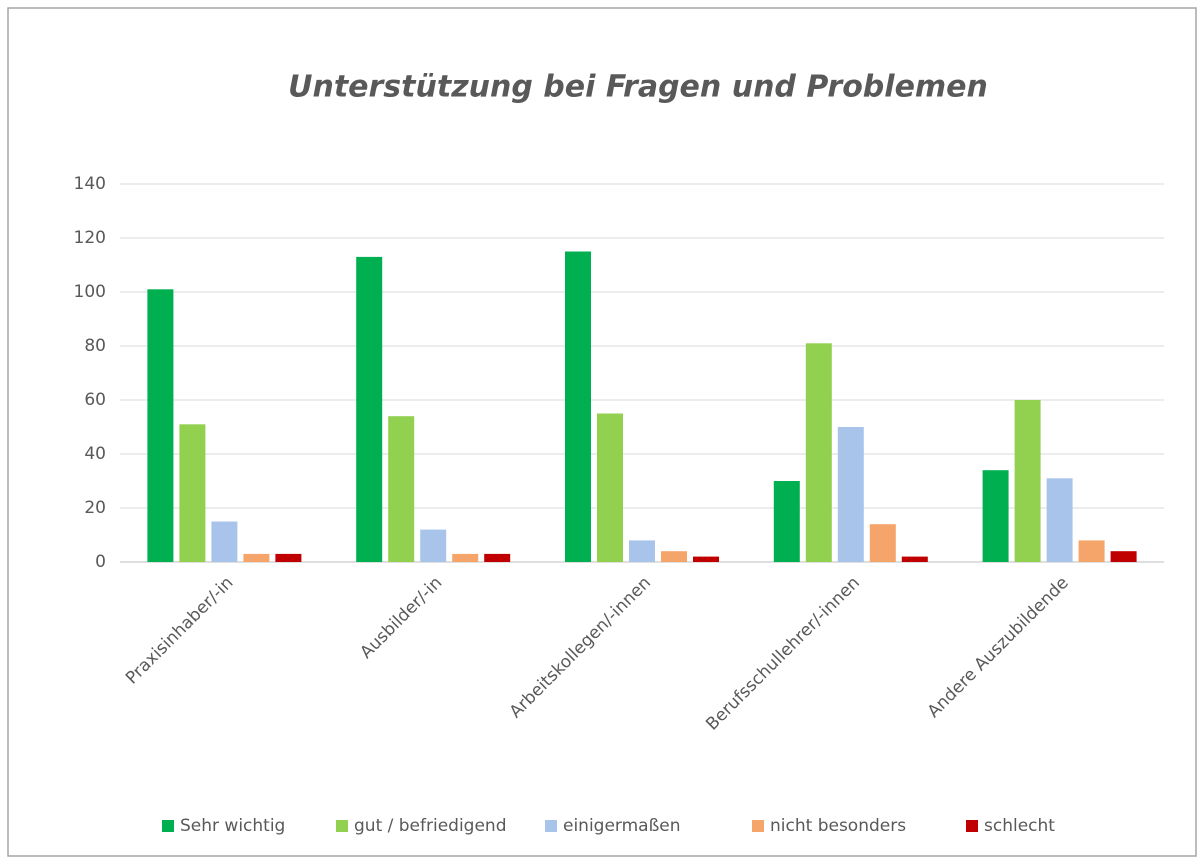 The image size is (1204, 866). Describe the element at coordinates (622, 826) in the screenshot. I see `legend-label: einigermaßen` at that location.